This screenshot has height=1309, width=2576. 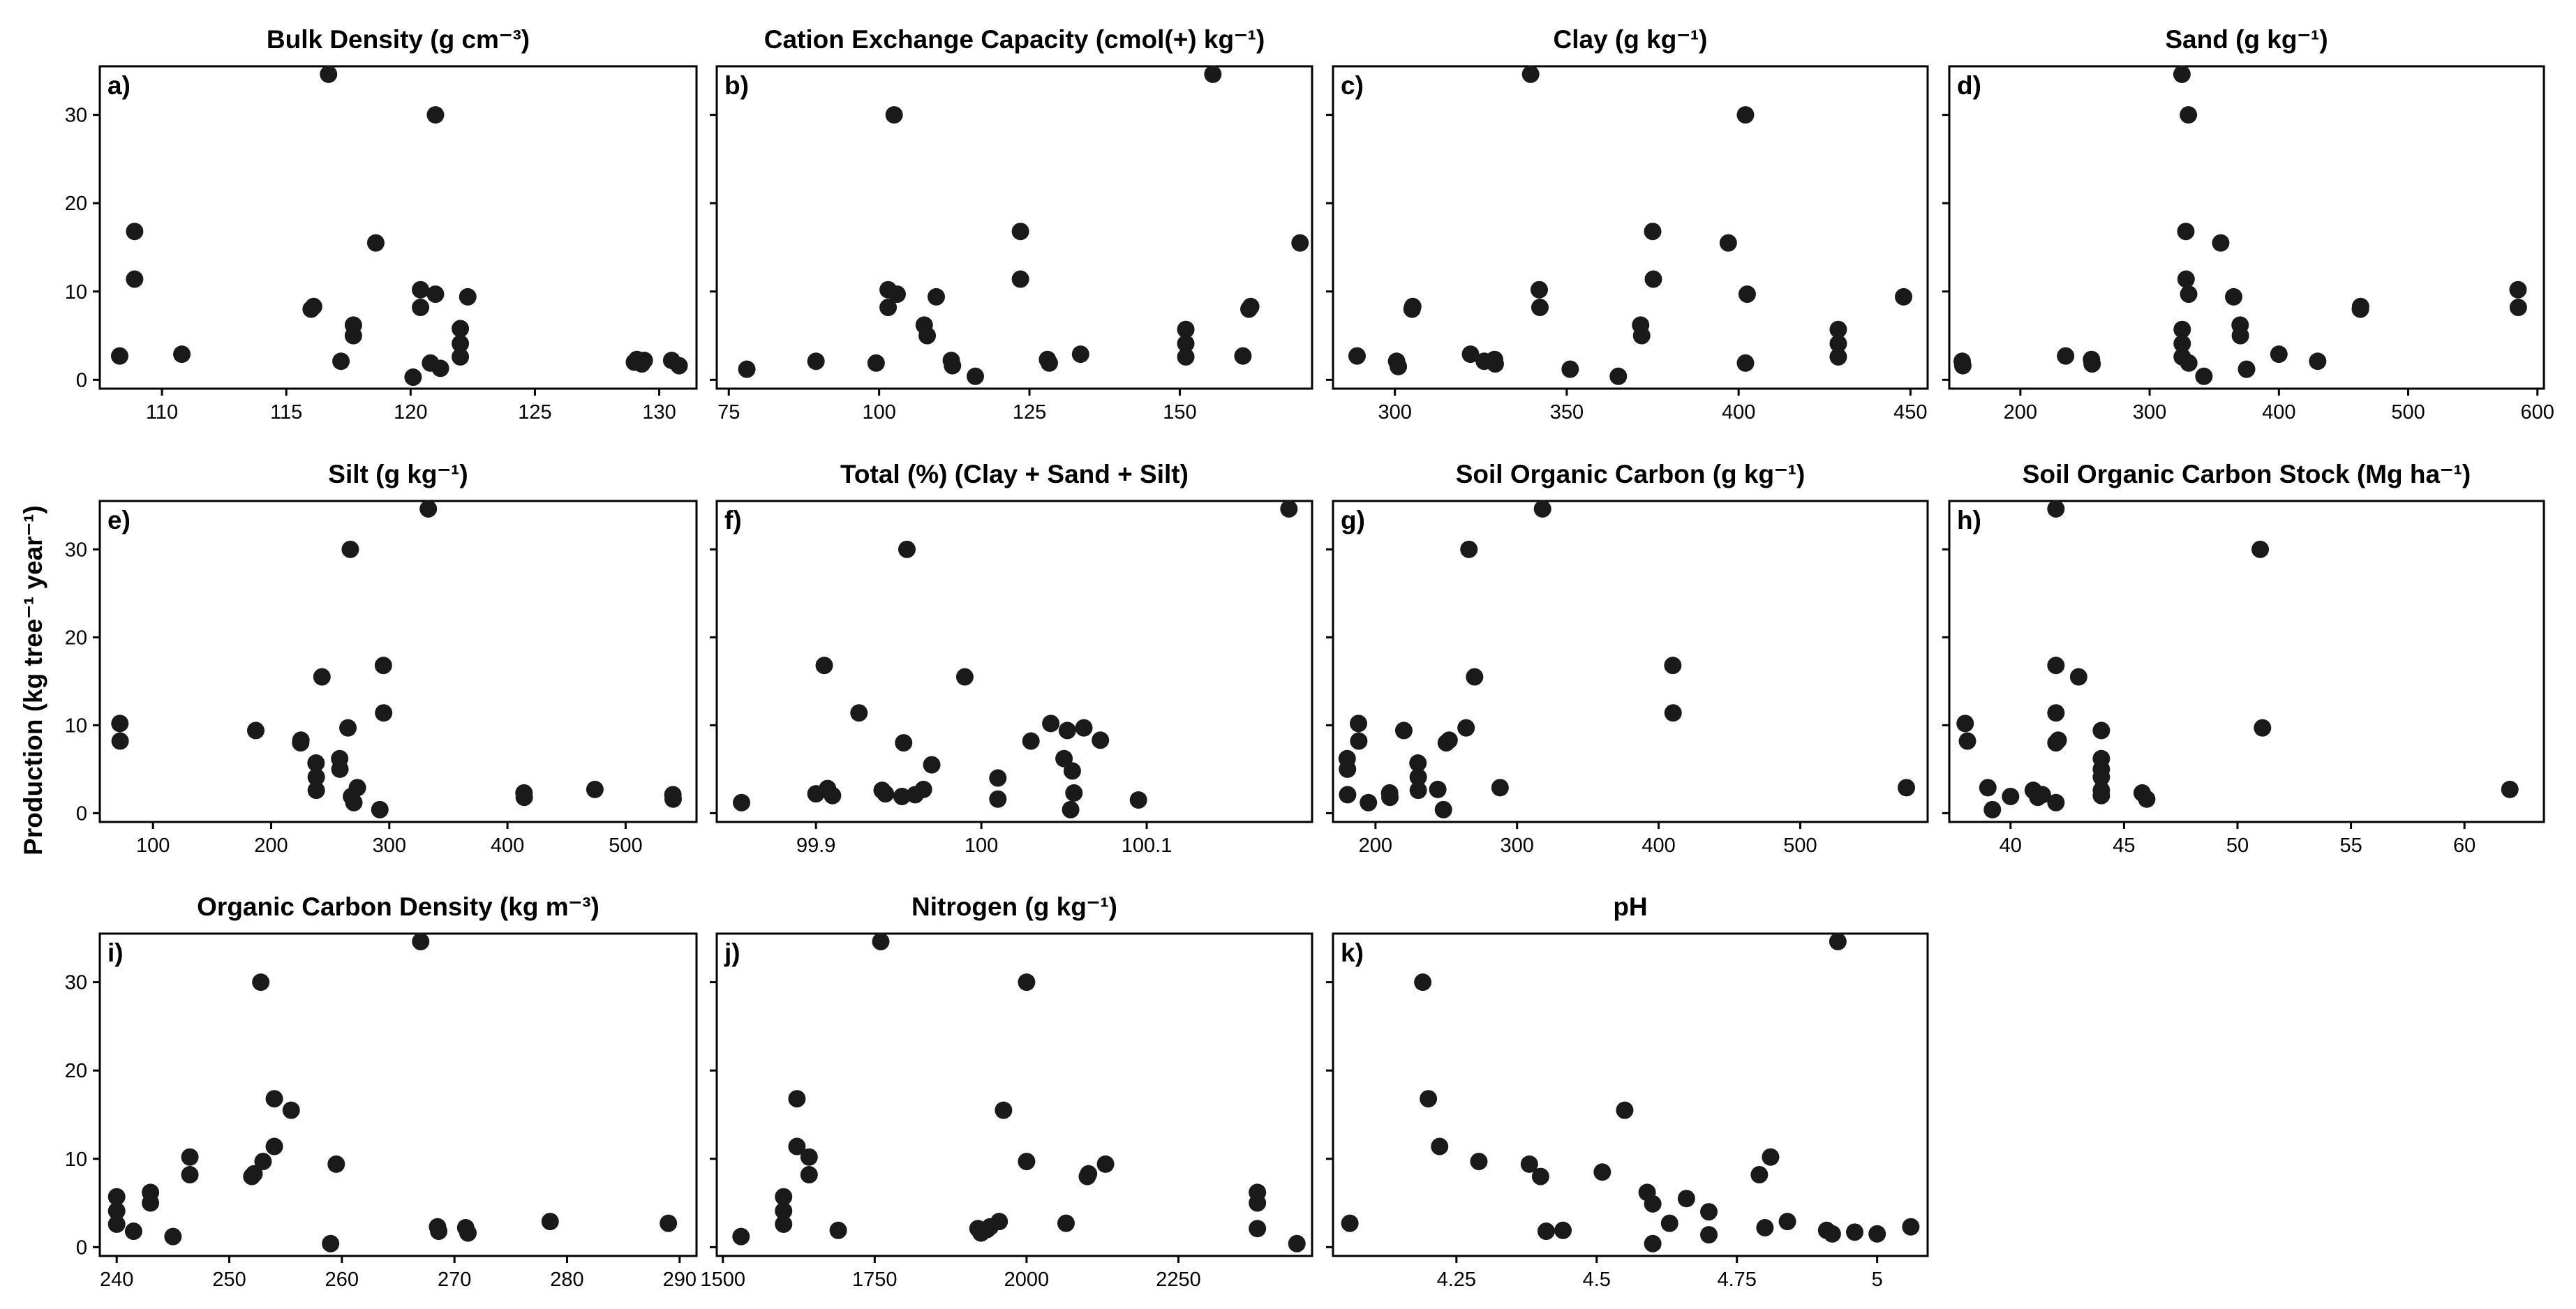 I want to click on x-tick-label: 350, so click(x=1567, y=412).